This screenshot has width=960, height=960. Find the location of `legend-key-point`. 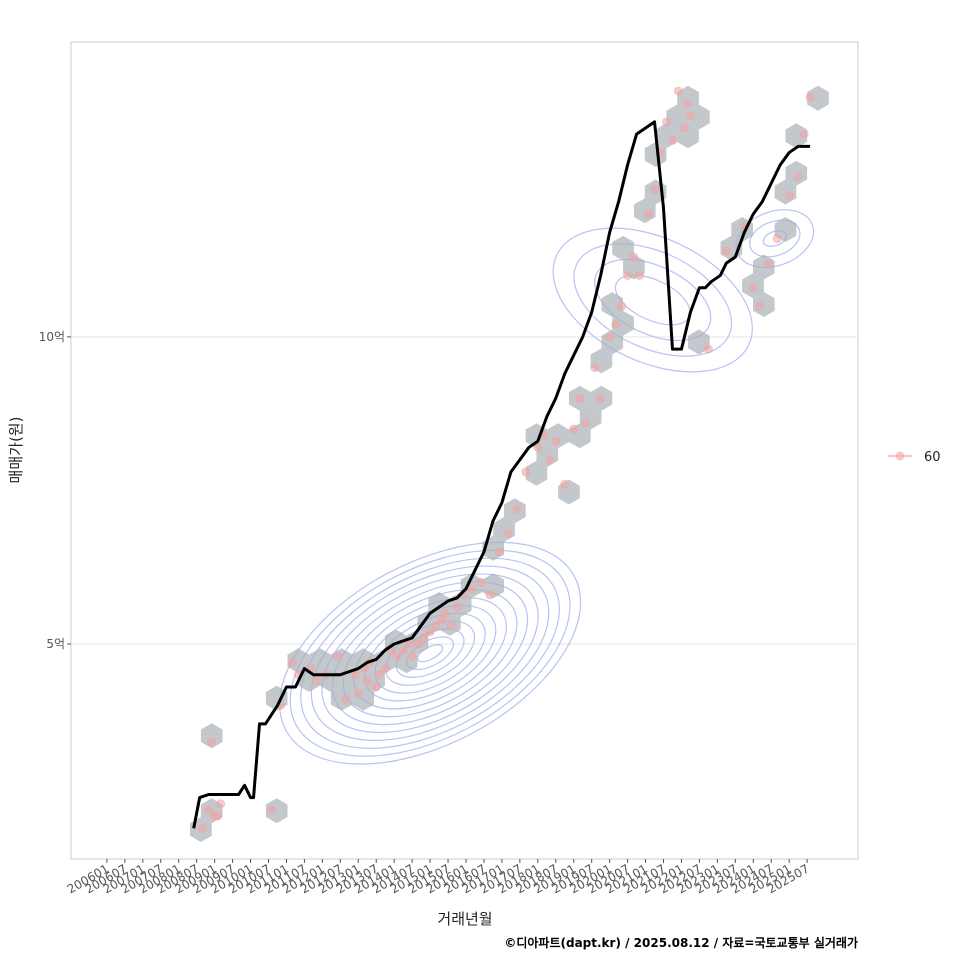

legend-key-point is located at coordinates (900, 456).